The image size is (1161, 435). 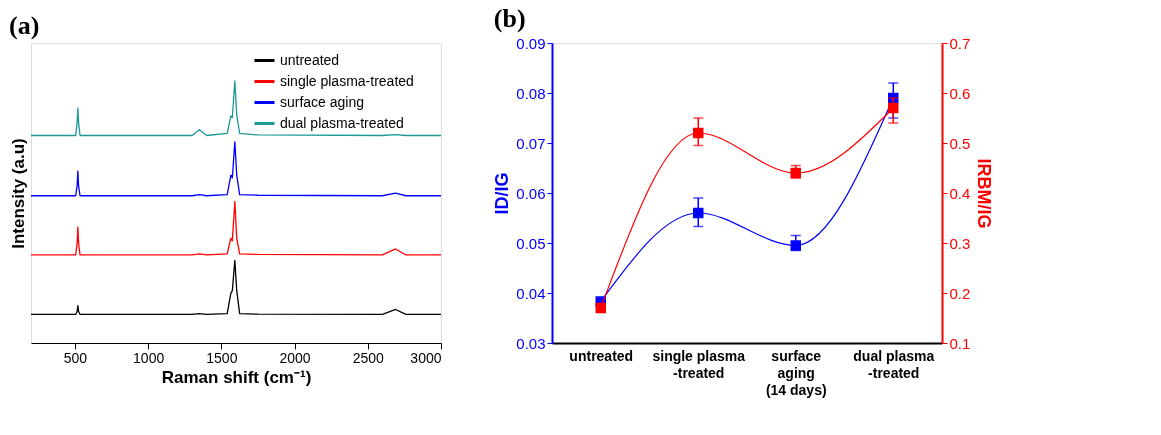 What do you see at coordinates (347, 80) in the screenshot?
I see `legend-label: single plasma-treated` at bounding box center [347, 80].